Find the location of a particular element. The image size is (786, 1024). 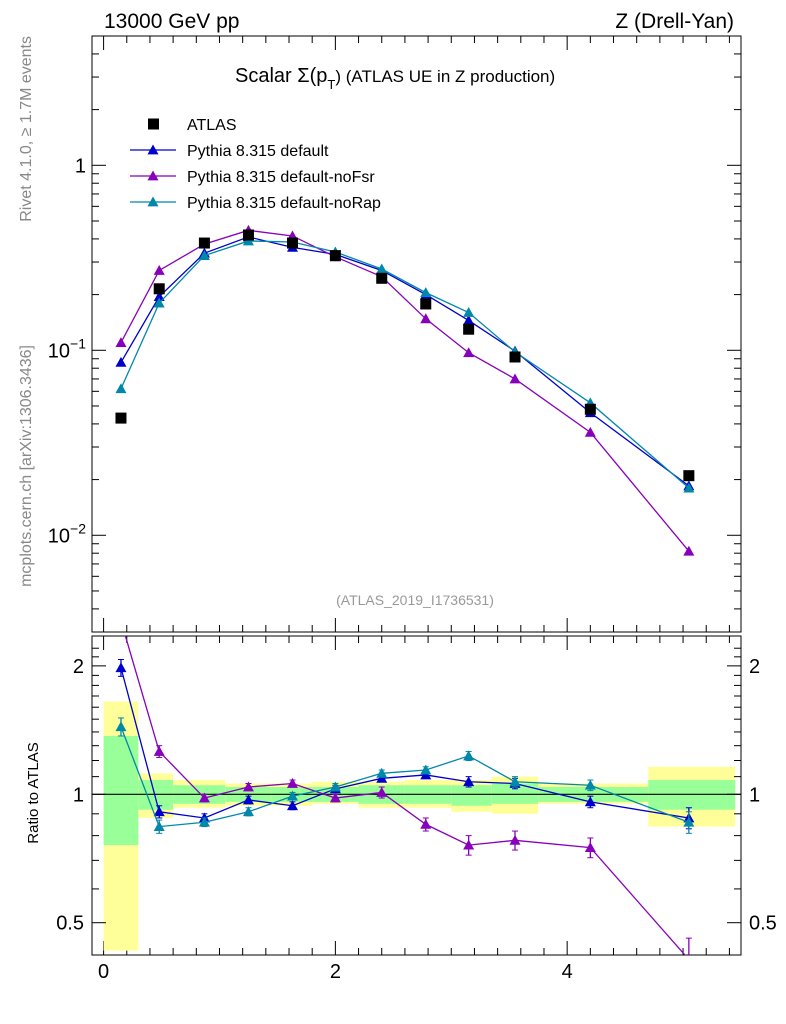

x-tick-label: 0 is located at coordinates (103, 972).